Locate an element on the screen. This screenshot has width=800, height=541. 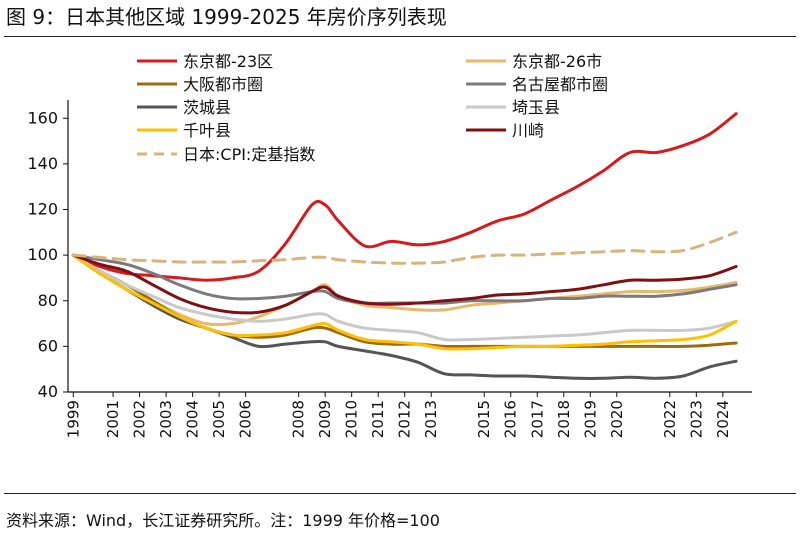
y-tick-label: 40 is located at coordinates (48, 391).